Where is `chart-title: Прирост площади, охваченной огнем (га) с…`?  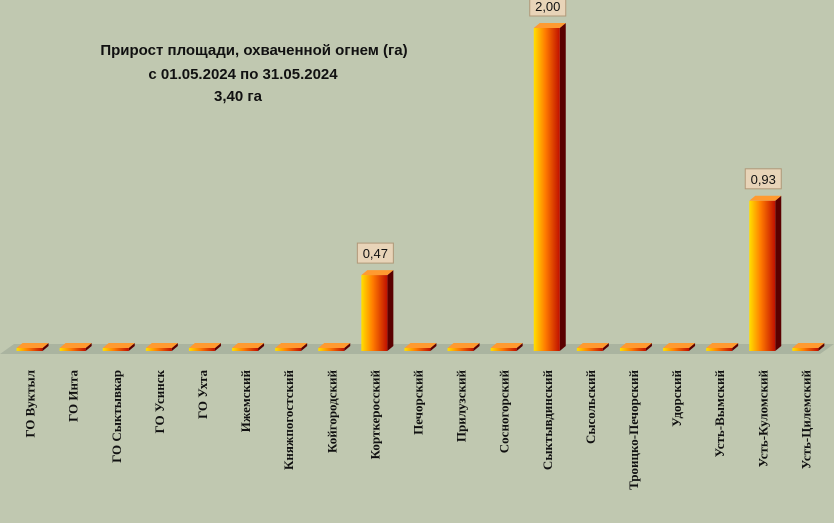
chart-title: Прирост площади, охваченной огнем (га) с… is located at coordinates (253, 73).